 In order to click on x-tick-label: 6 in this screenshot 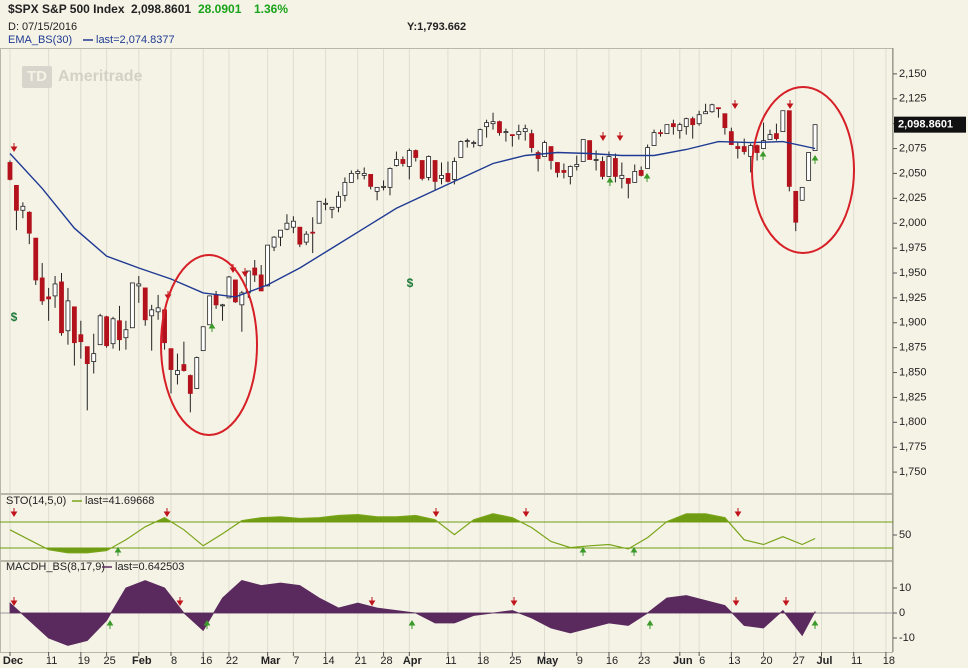, I will do `click(702, 661)`.